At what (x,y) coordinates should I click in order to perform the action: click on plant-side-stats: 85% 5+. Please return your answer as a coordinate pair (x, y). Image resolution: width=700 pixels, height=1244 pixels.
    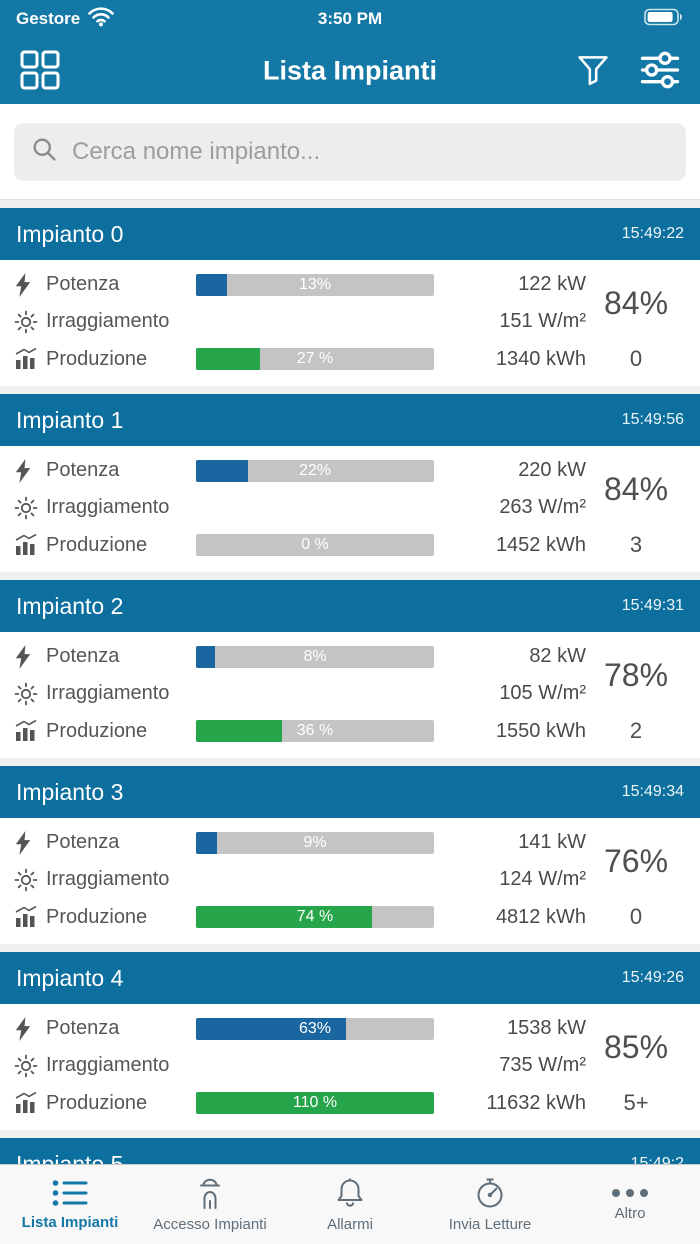
    Looking at the image, I should click on (636, 1066).